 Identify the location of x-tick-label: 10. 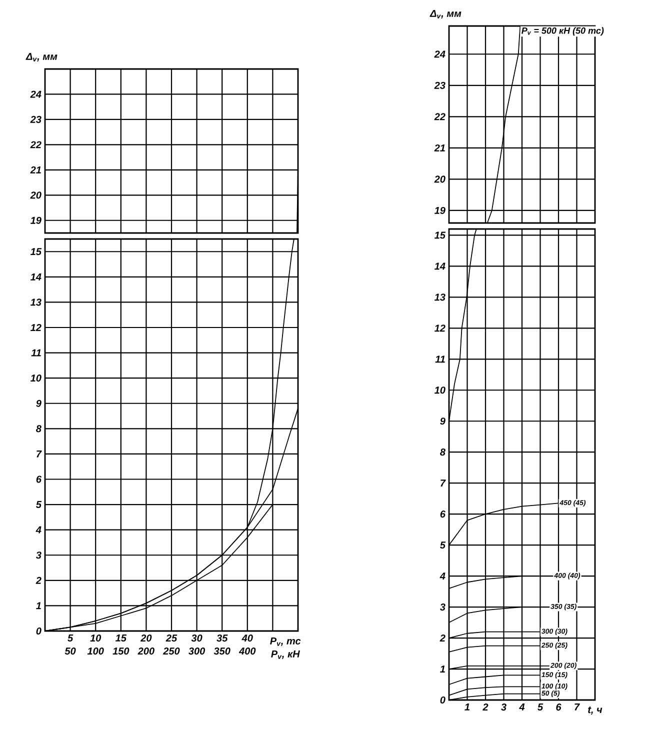
(96, 638).